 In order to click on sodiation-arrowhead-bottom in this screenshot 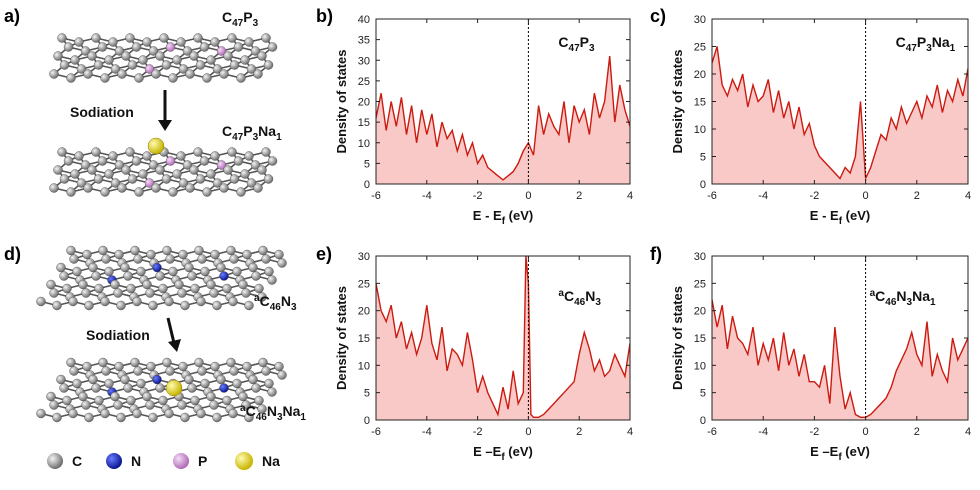, I will do `click(174, 345)`.